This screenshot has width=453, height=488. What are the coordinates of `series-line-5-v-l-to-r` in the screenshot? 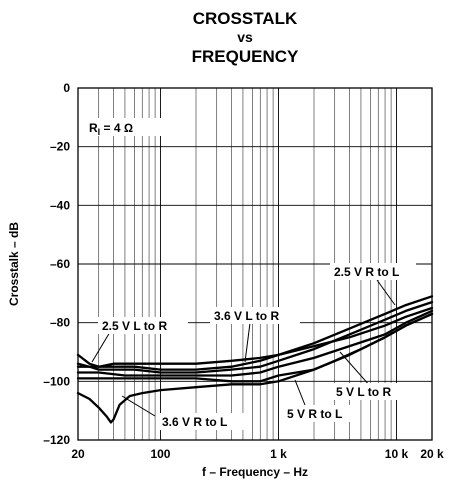 It's located at (255, 343).